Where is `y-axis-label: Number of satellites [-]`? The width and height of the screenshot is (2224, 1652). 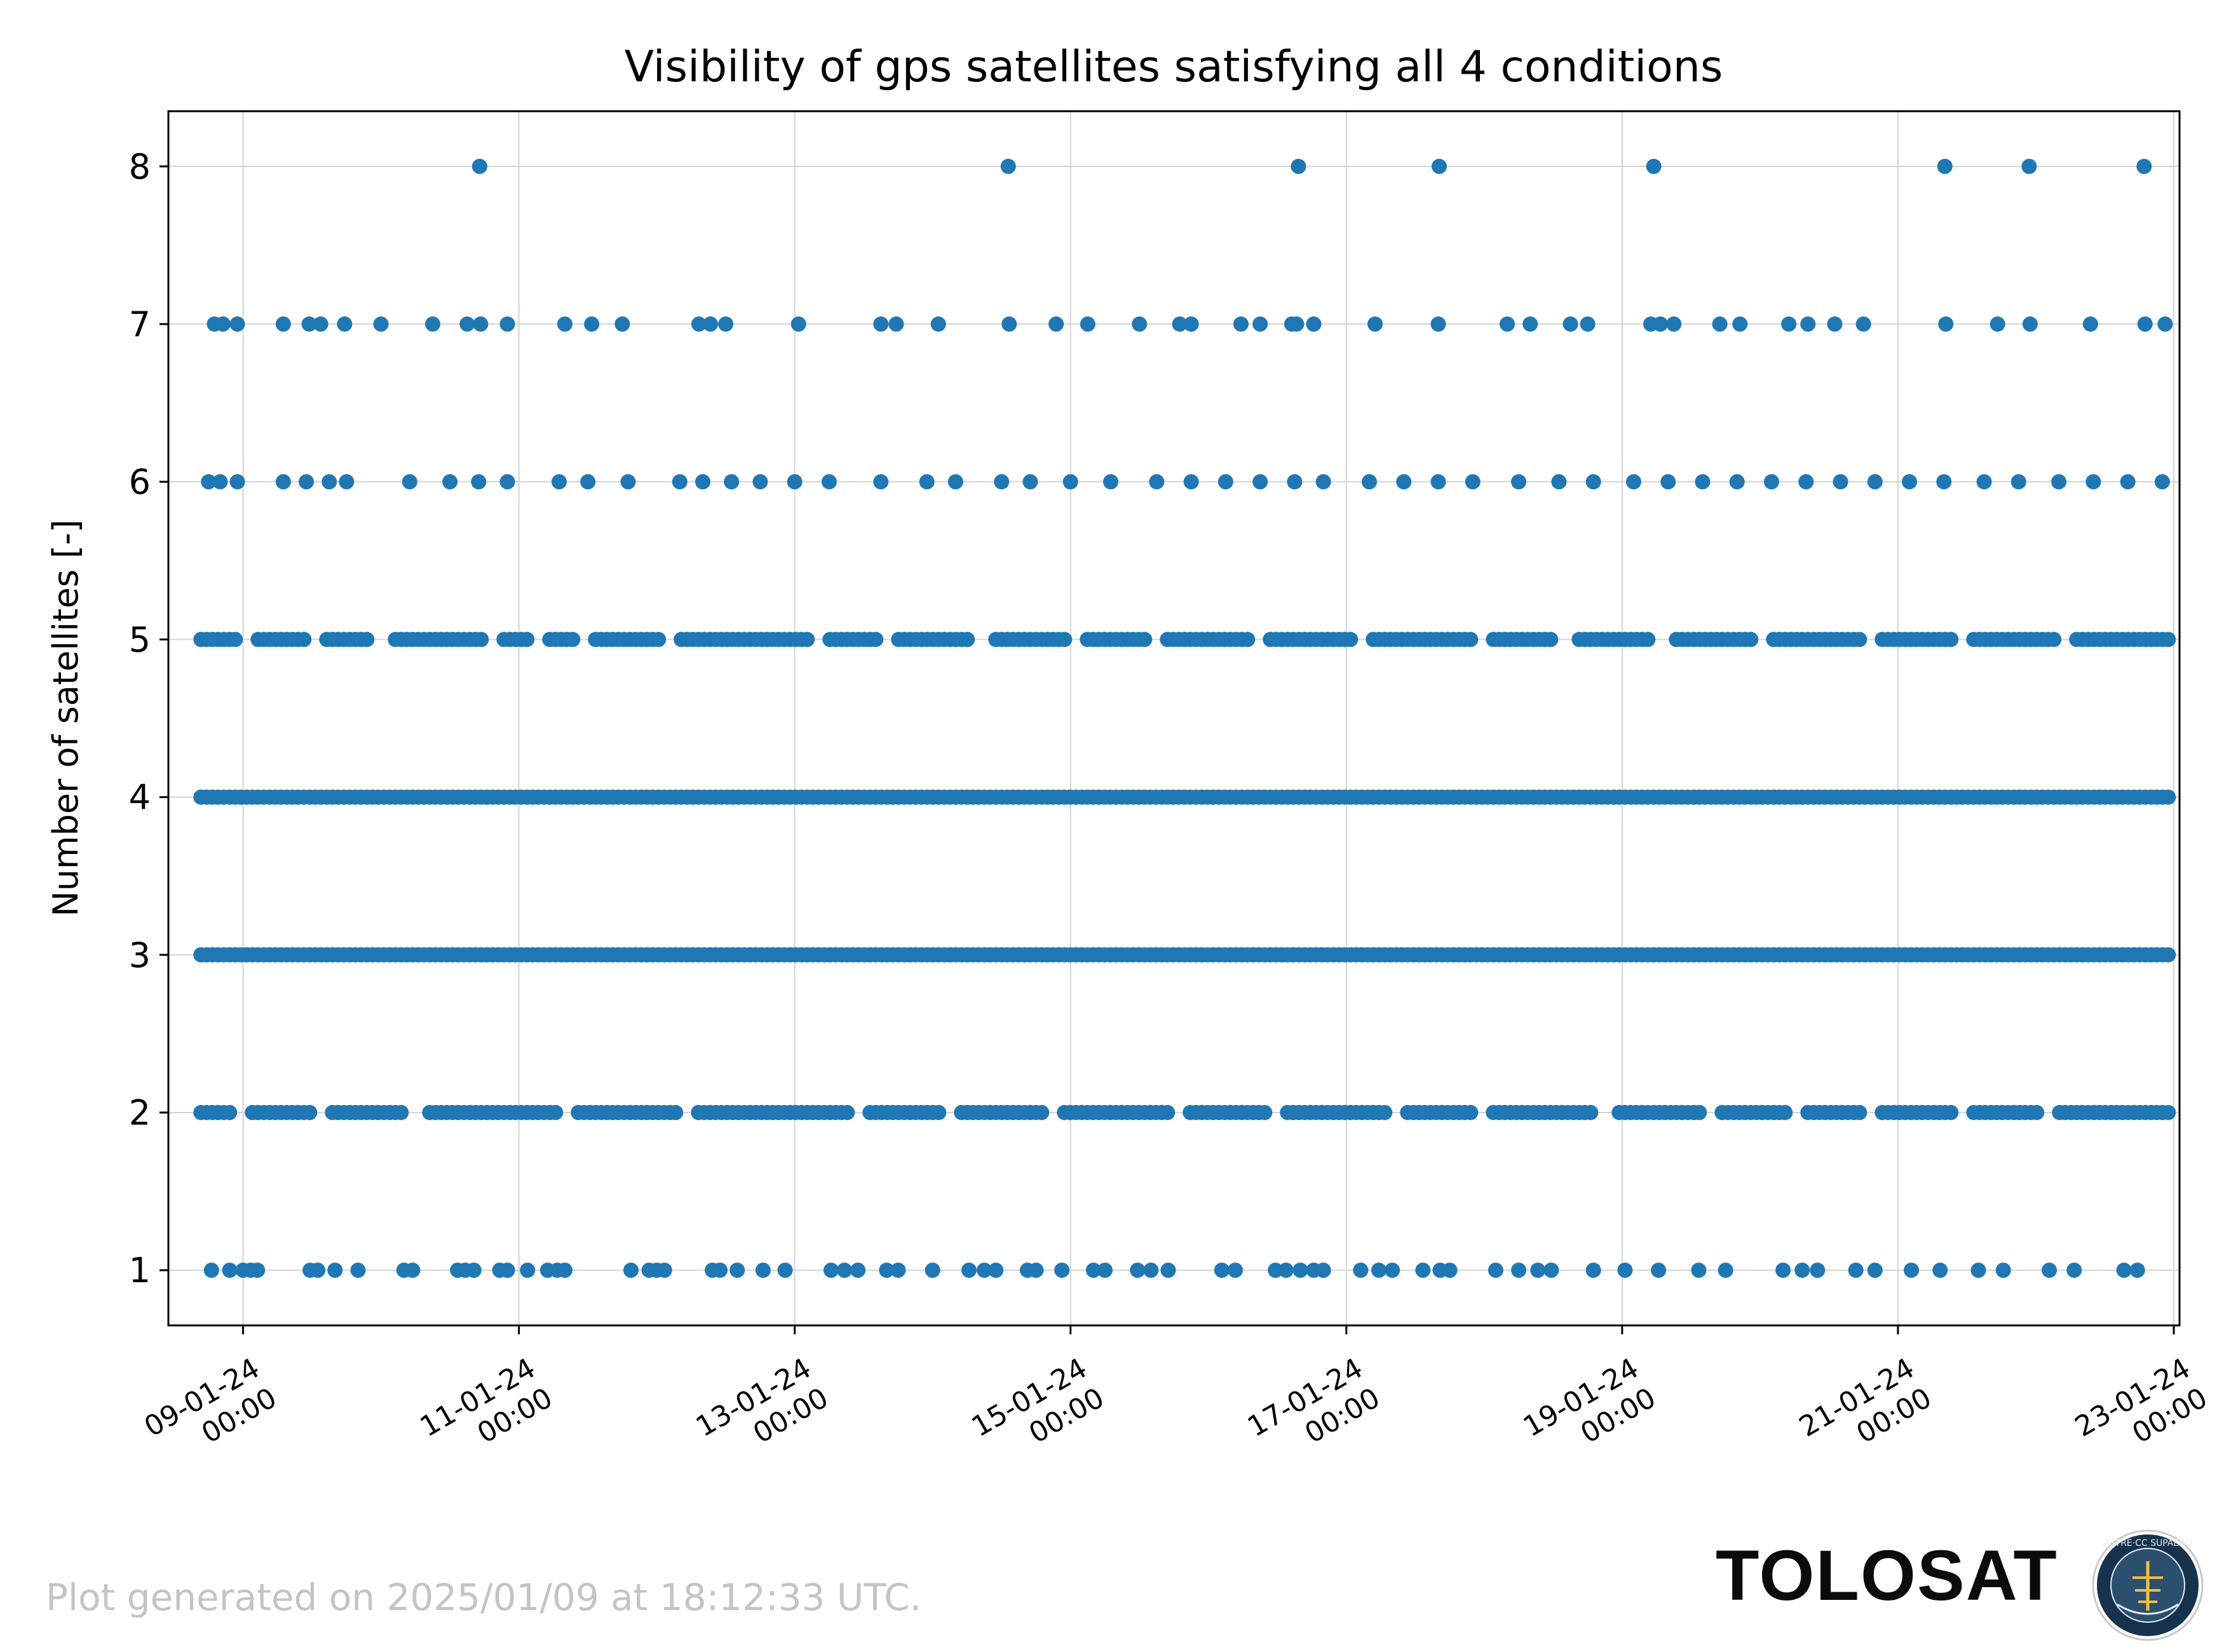
y-axis-label: Number of satellites [-] is located at coordinates (66, 717).